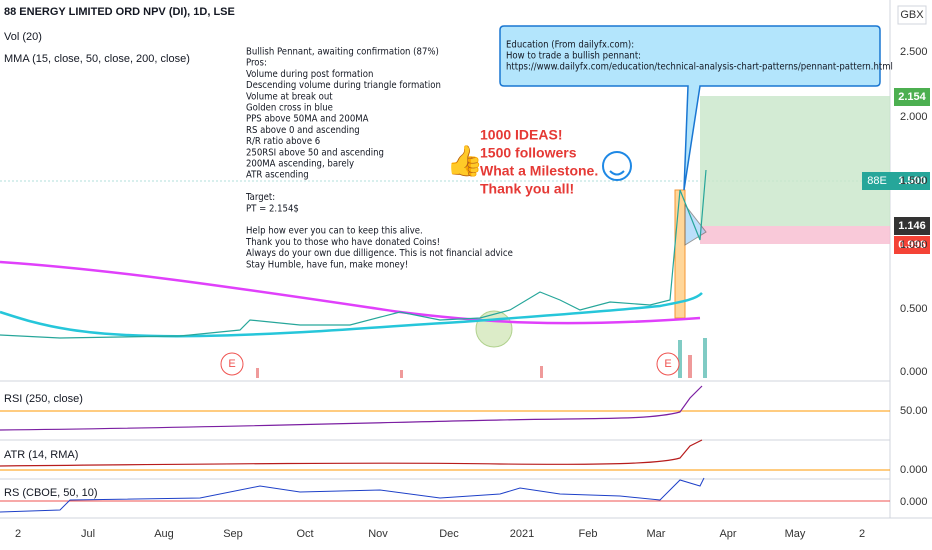 The width and height of the screenshot is (932, 550). I want to click on last-label: 1.500, so click(912, 181).